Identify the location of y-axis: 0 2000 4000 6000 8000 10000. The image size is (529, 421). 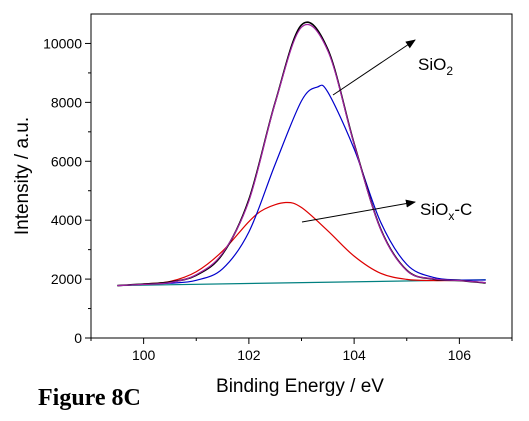
(67, 190).